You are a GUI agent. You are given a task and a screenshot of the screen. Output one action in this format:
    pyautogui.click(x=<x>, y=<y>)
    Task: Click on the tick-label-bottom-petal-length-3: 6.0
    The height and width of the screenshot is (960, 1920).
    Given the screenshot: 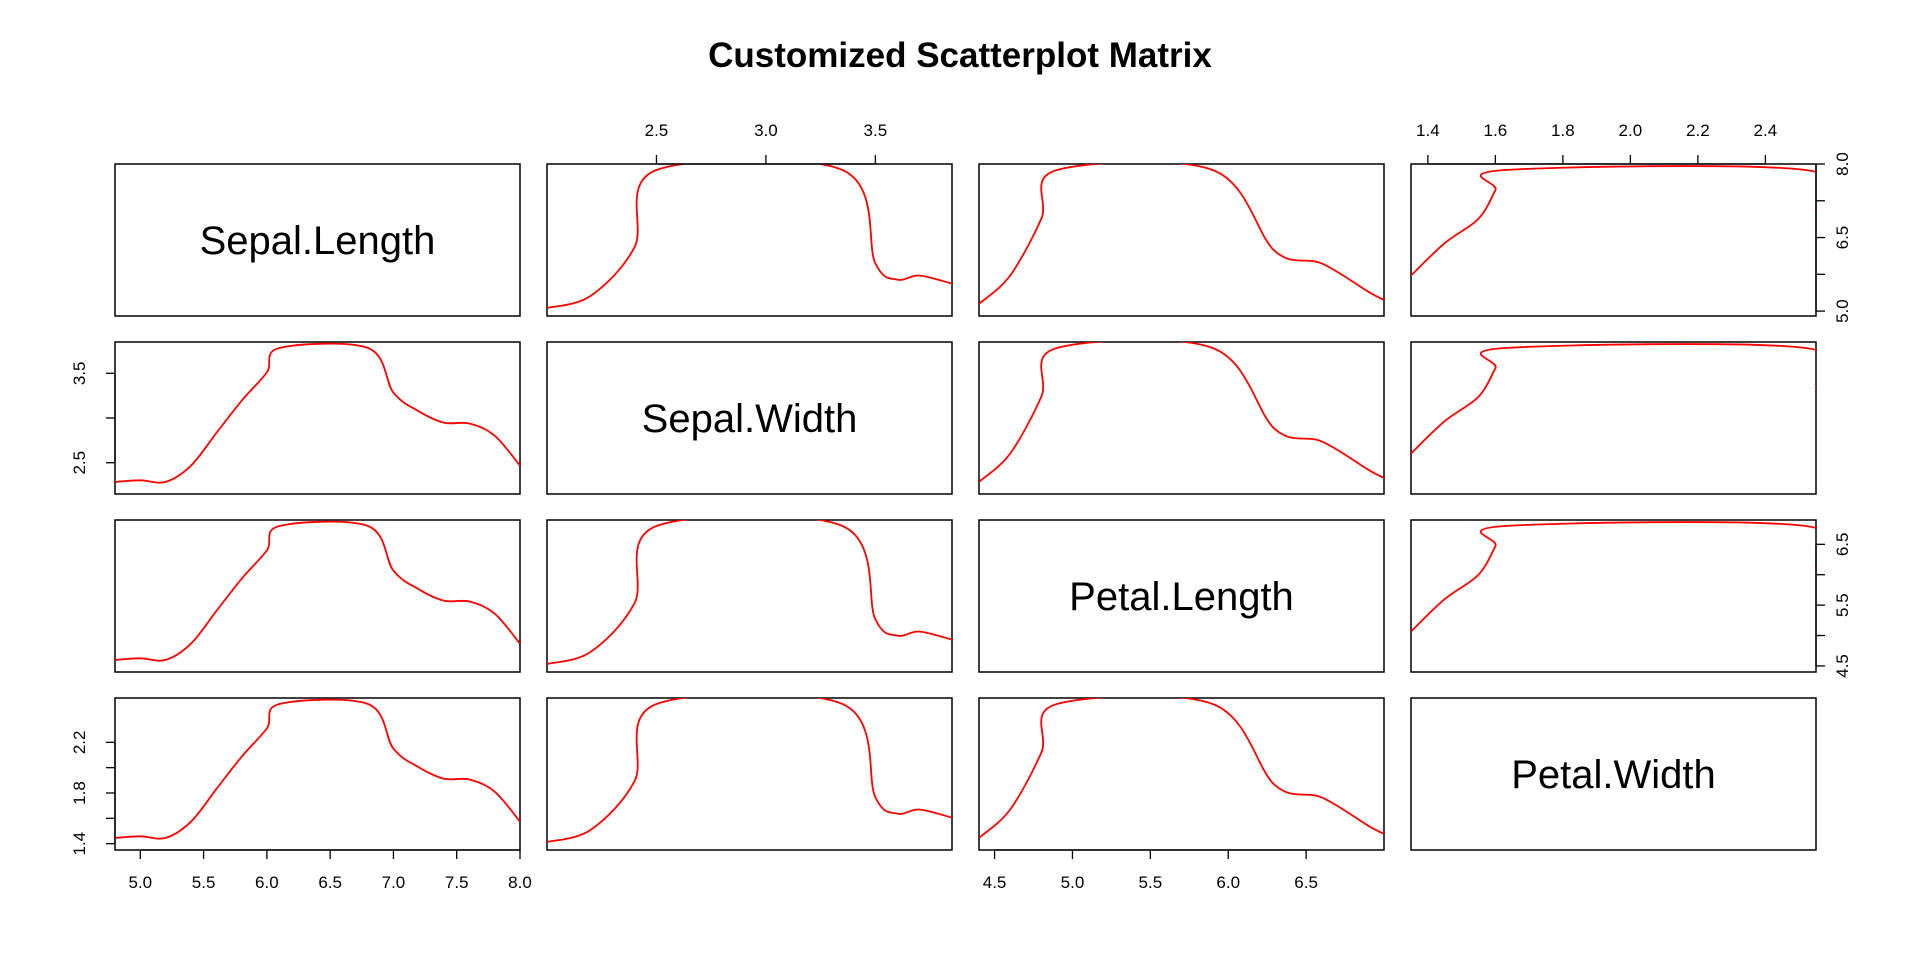 What is the action you would take?
    pyautogui.click(x=1228, y=882)
    